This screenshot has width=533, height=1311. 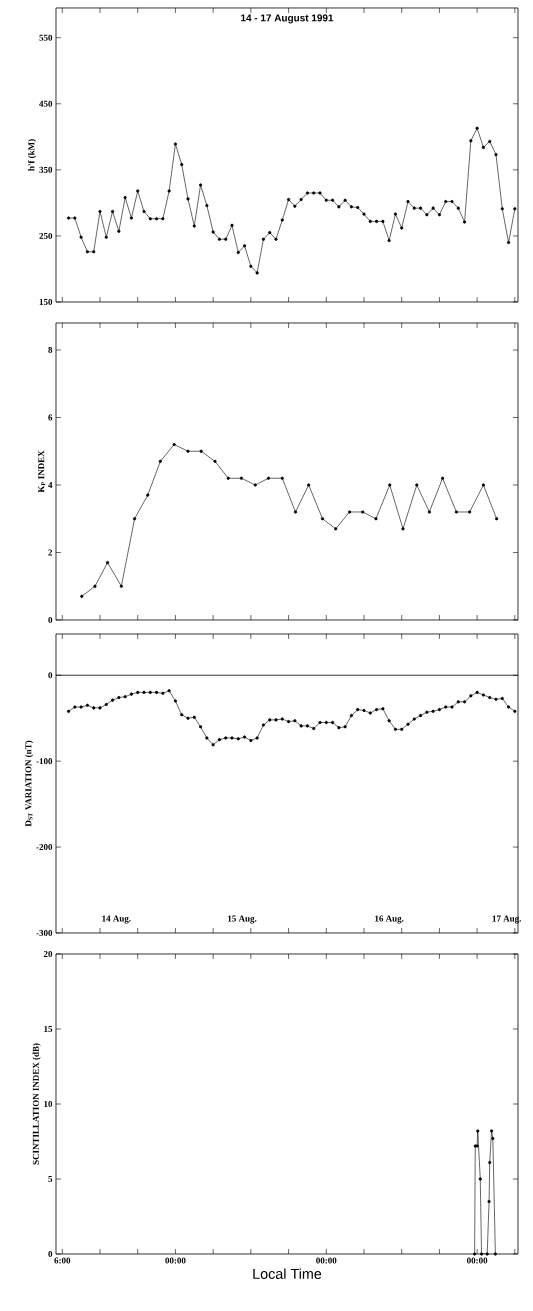 I want to click on y-tick-label: -300, so click(x=44, y=933).